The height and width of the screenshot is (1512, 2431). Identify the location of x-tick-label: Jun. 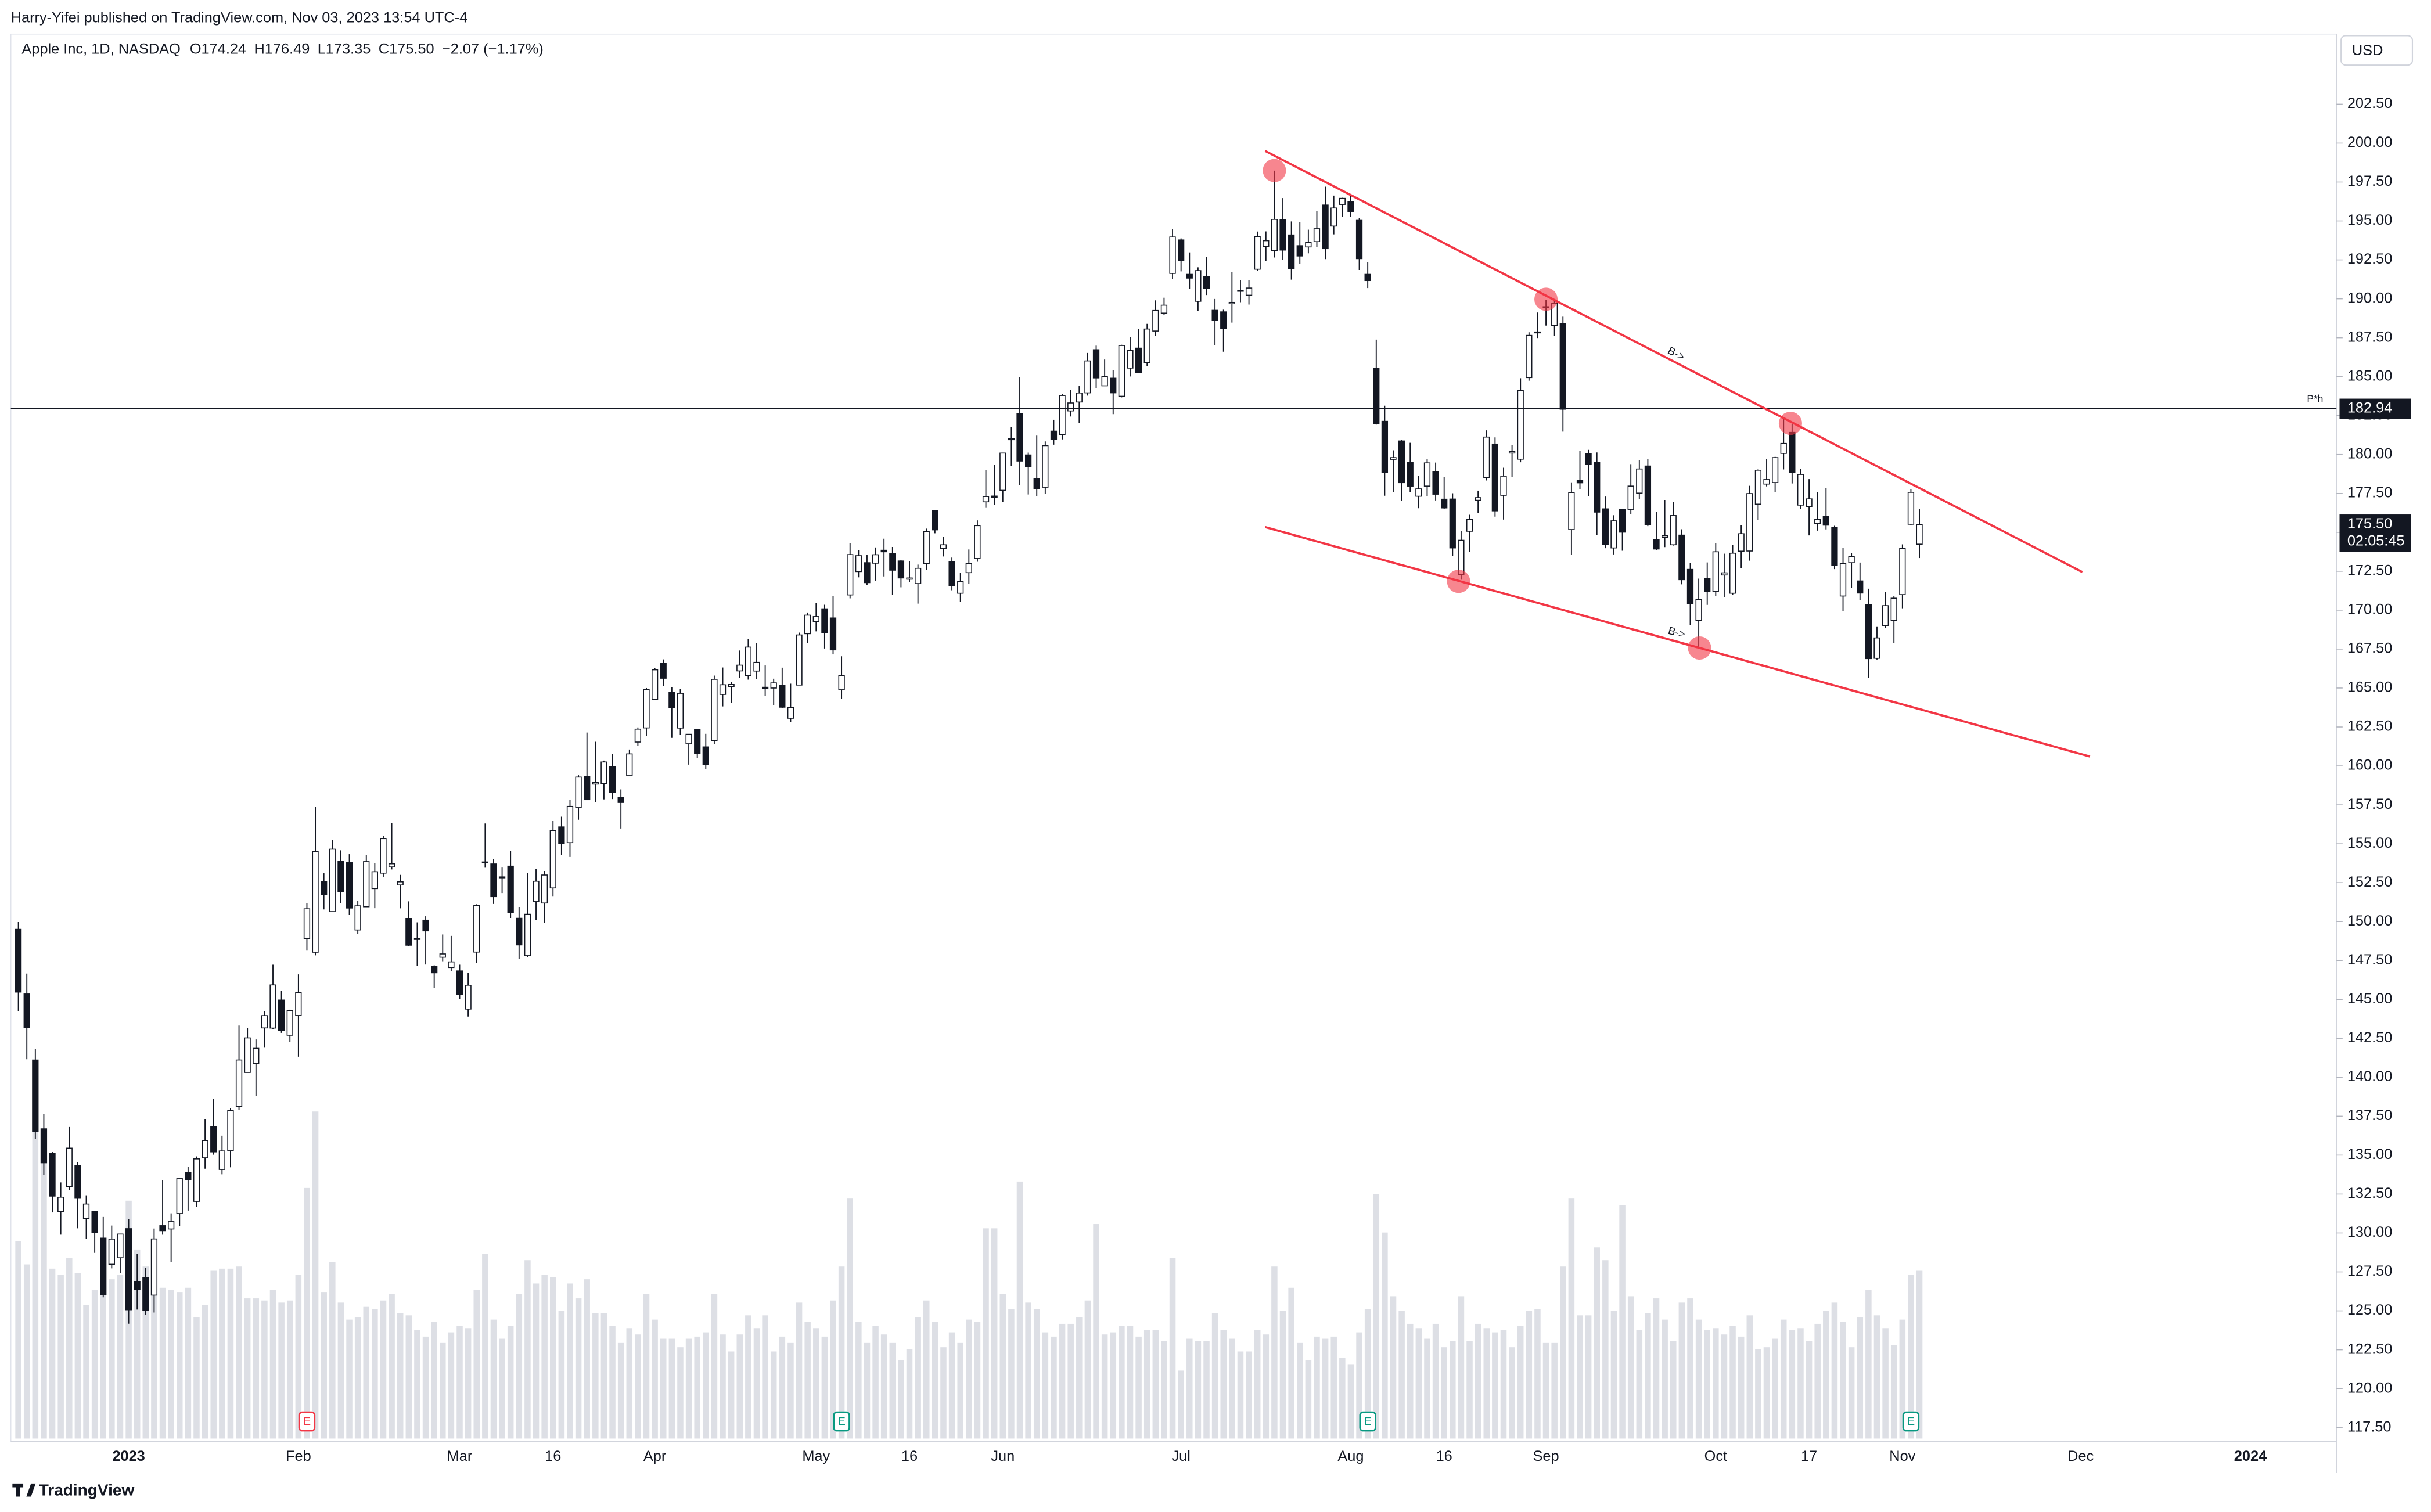
(1003, 1456).